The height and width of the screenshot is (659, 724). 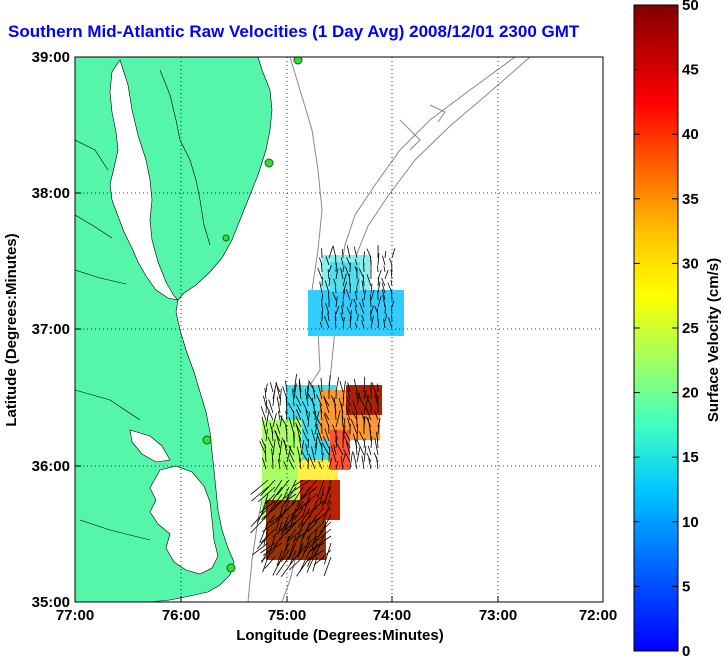 What do you see at coordinates (686, 586) in the screenshot?
I see `colorbar-tick-label: 5` at bounding box center [686, 586].